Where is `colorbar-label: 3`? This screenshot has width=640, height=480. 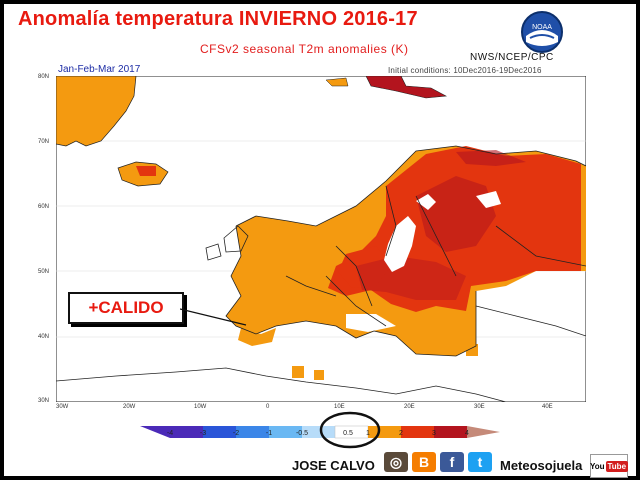 colorbar-label: 3 is located at coordinates (434, 433).